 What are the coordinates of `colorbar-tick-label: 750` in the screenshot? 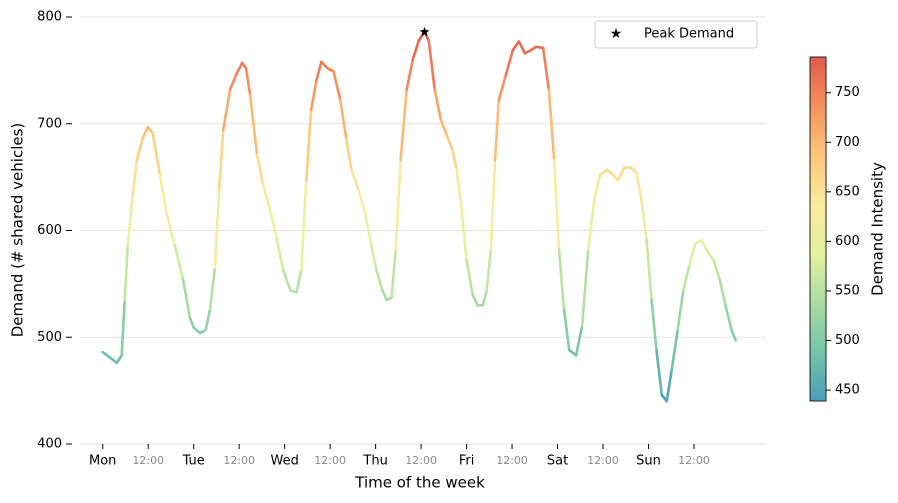 It's located at (847, 92).